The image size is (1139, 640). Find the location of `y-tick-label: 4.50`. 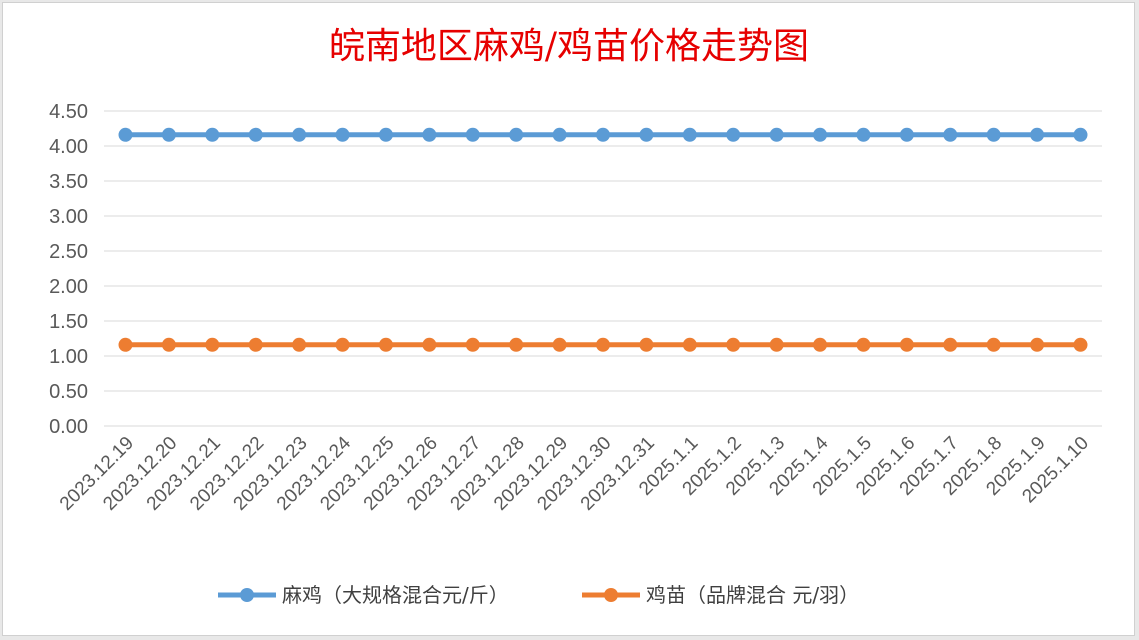

y-tick-label: 4.50 is located at coordinates (68, 112).